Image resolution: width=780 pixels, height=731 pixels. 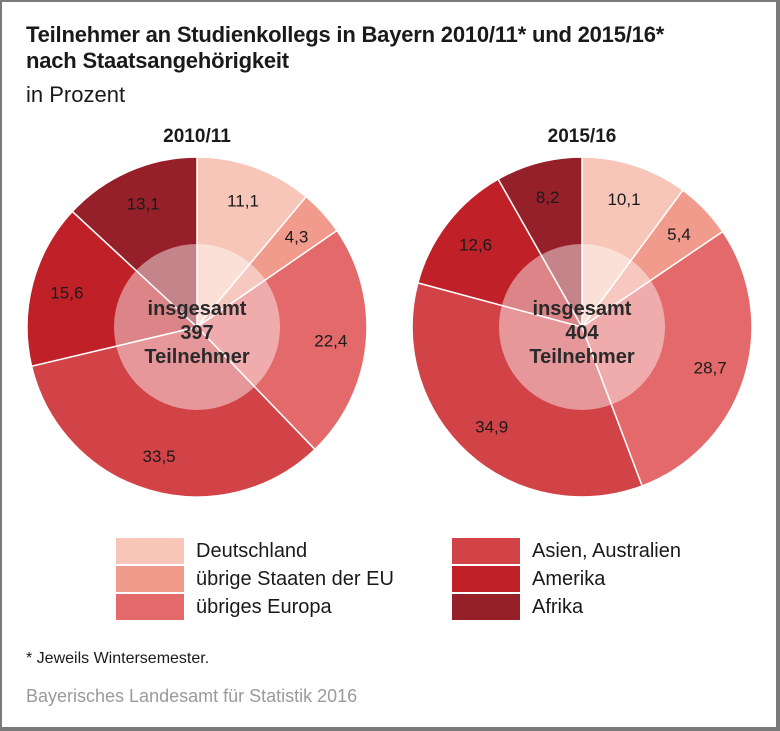 What do you see at coordinates (491, 427) in the screenshot?
I see `slice-value-label: 34,9` at bounding box center [491, 427].